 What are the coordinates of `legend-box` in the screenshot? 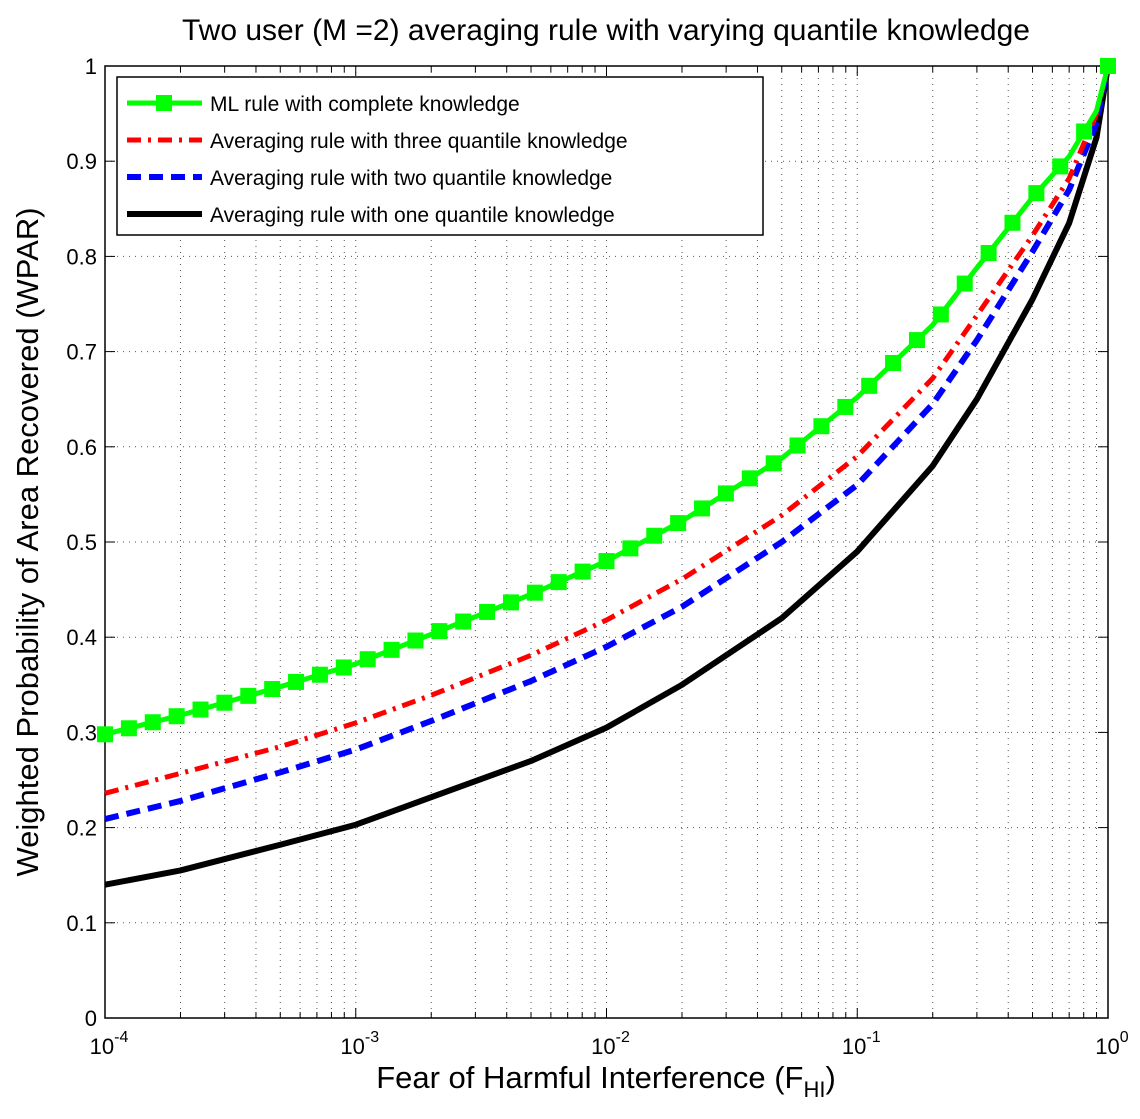 It's located at (440, 156).